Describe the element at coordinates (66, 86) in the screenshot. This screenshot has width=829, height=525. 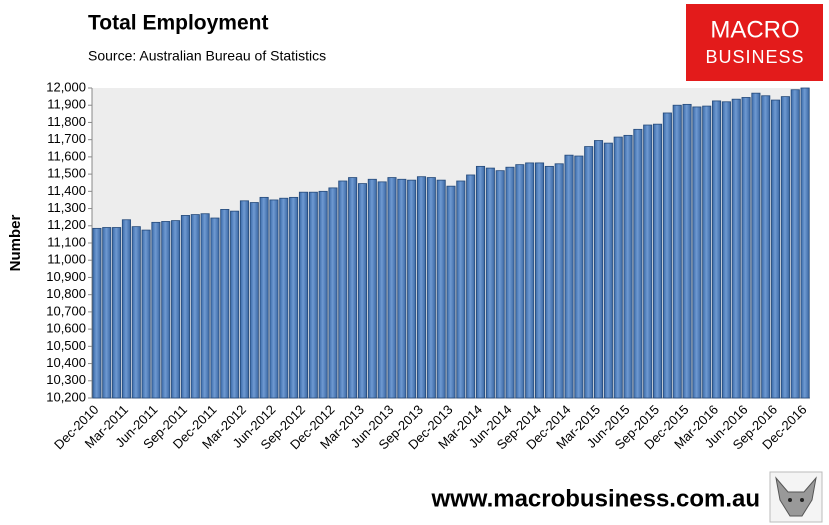
I see `y-tick-label: 12,000` at that location.